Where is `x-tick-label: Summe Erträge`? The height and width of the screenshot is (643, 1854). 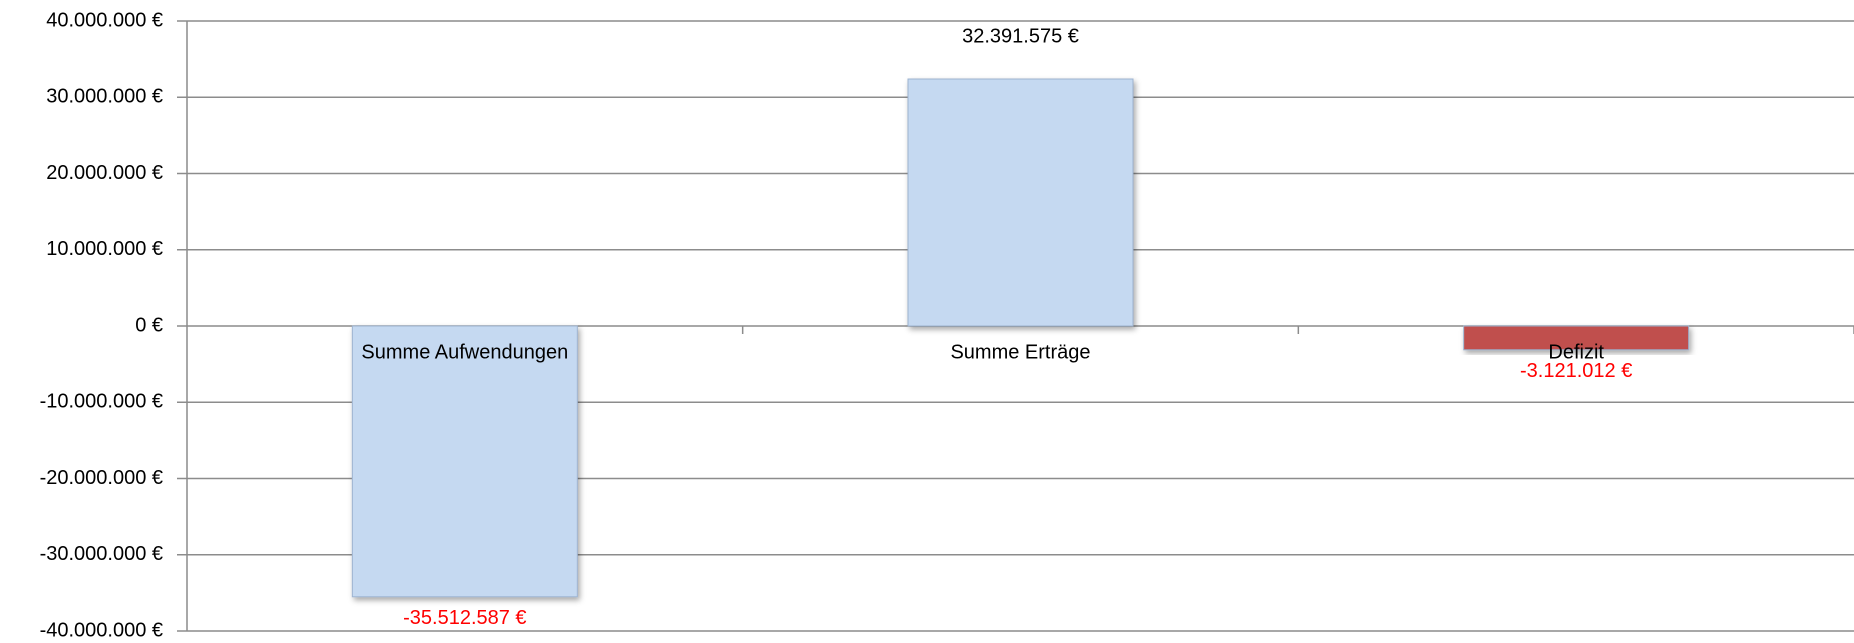
x-tick-label: Summe Erträge is located at coordinates (1020, 352).